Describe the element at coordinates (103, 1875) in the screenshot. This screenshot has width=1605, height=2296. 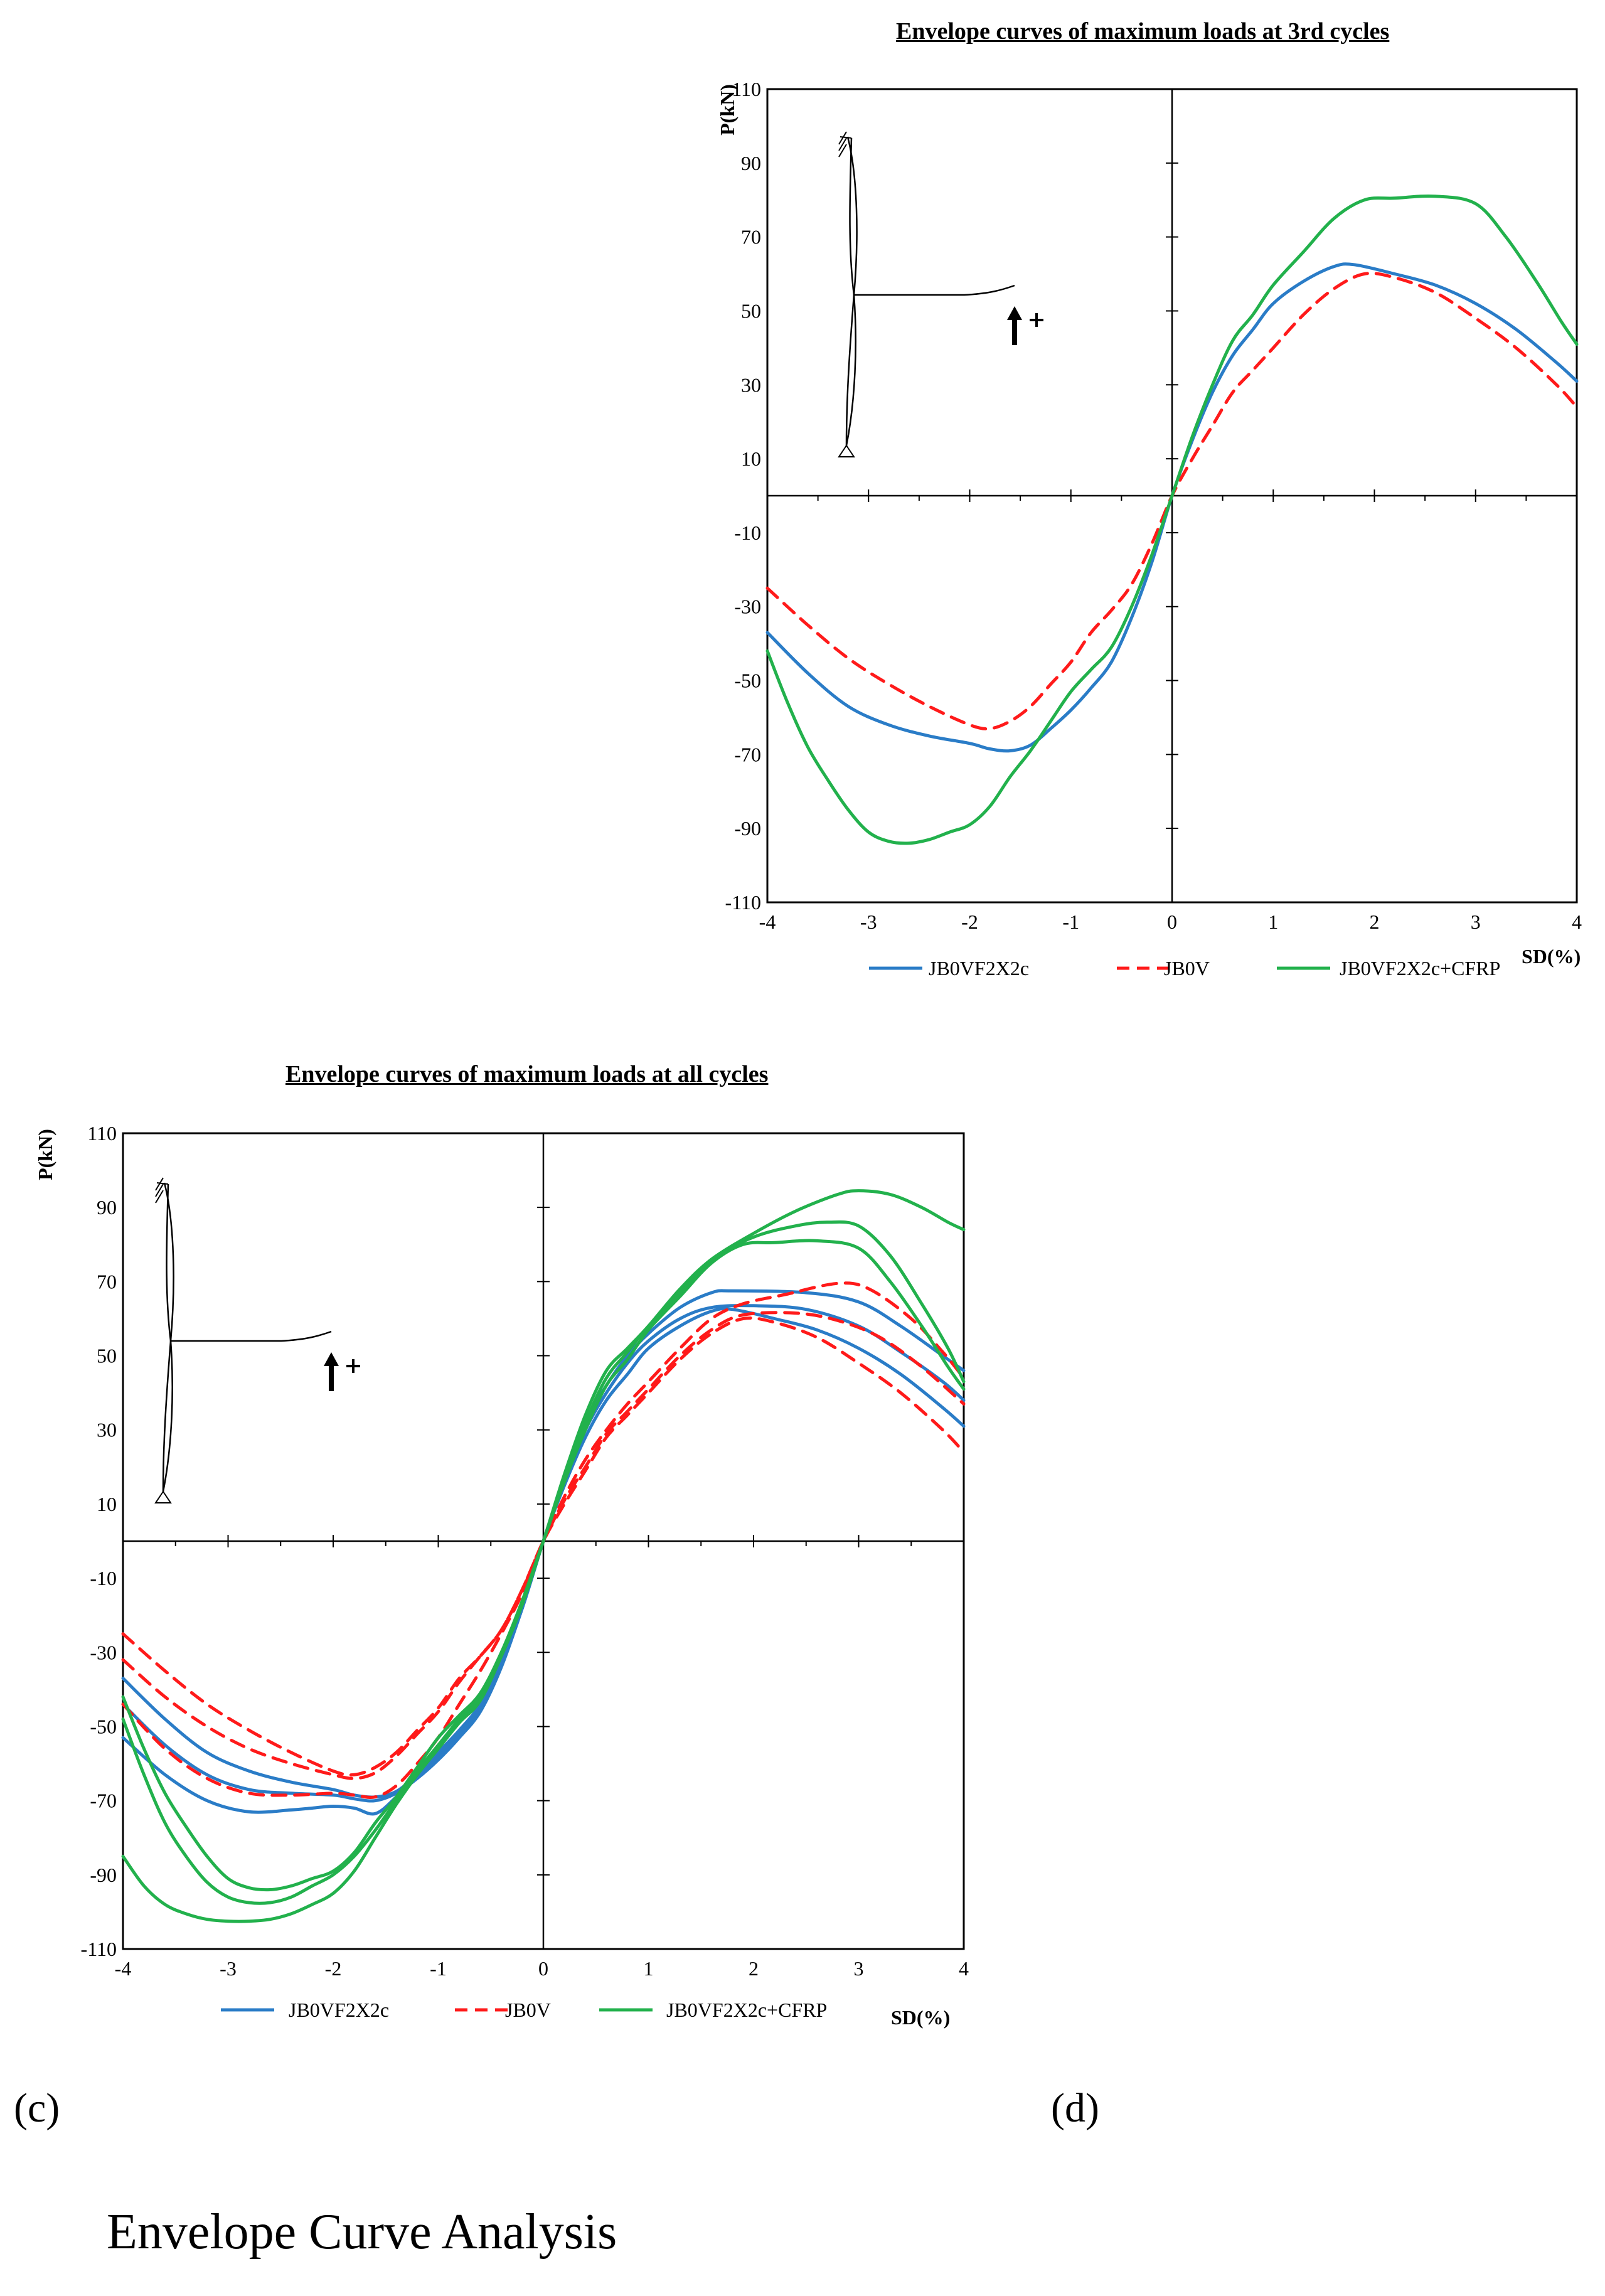
I see `chart2-y-tick-label: -90` at that location.